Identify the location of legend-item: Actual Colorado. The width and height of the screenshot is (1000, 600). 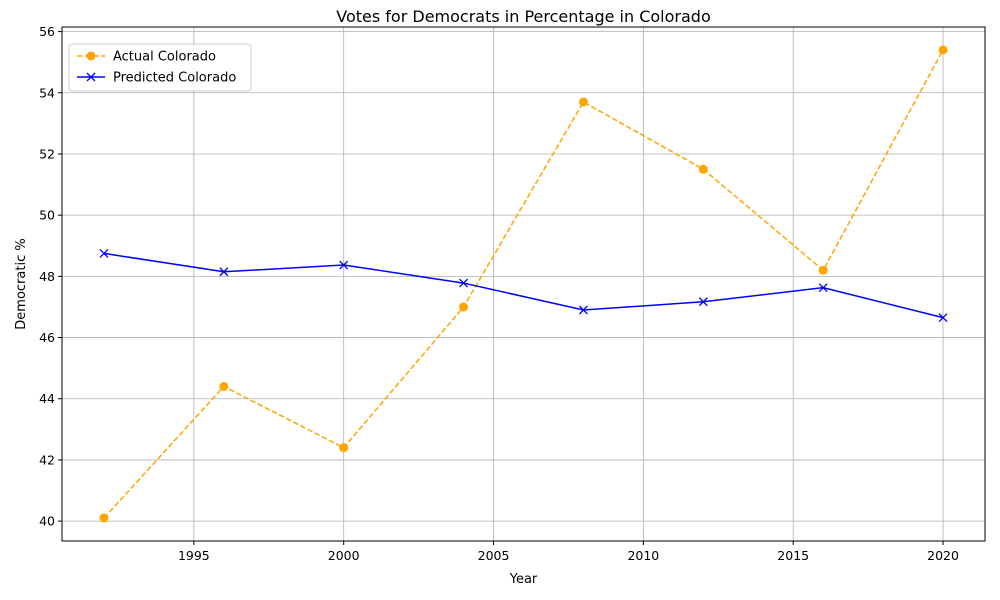
(146, 57).